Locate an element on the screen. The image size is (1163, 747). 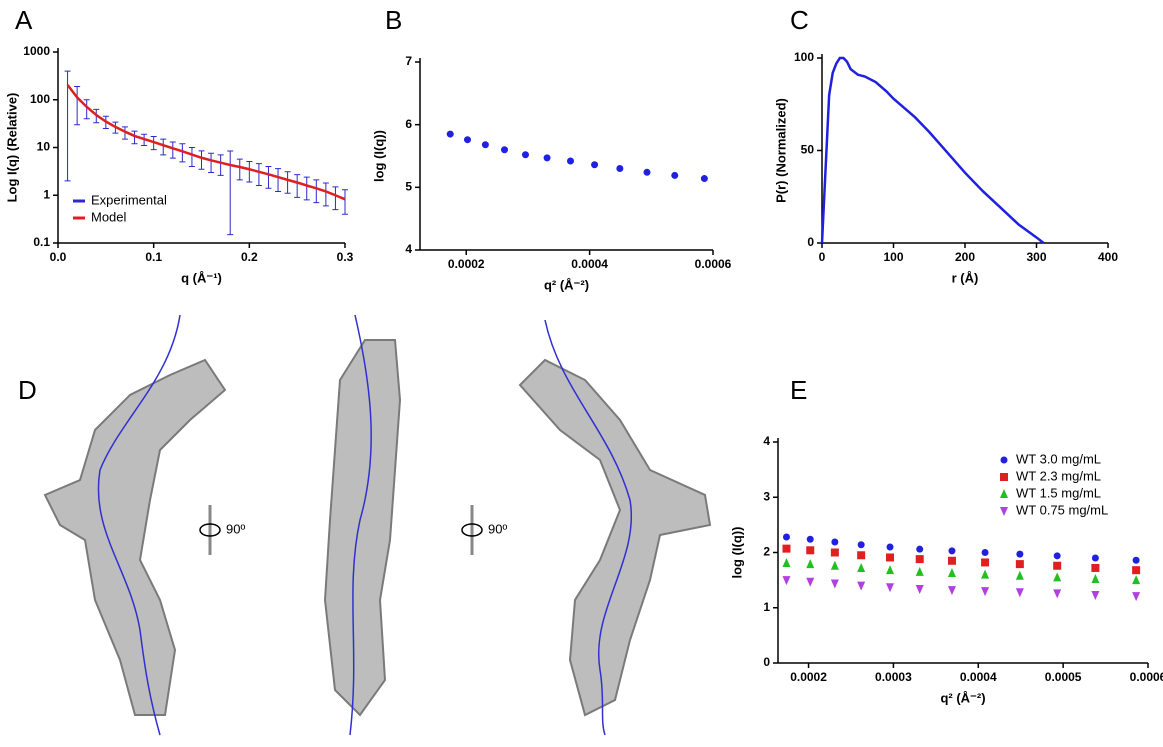
y-tick-label: 0 is located at coordinates (766, 662).